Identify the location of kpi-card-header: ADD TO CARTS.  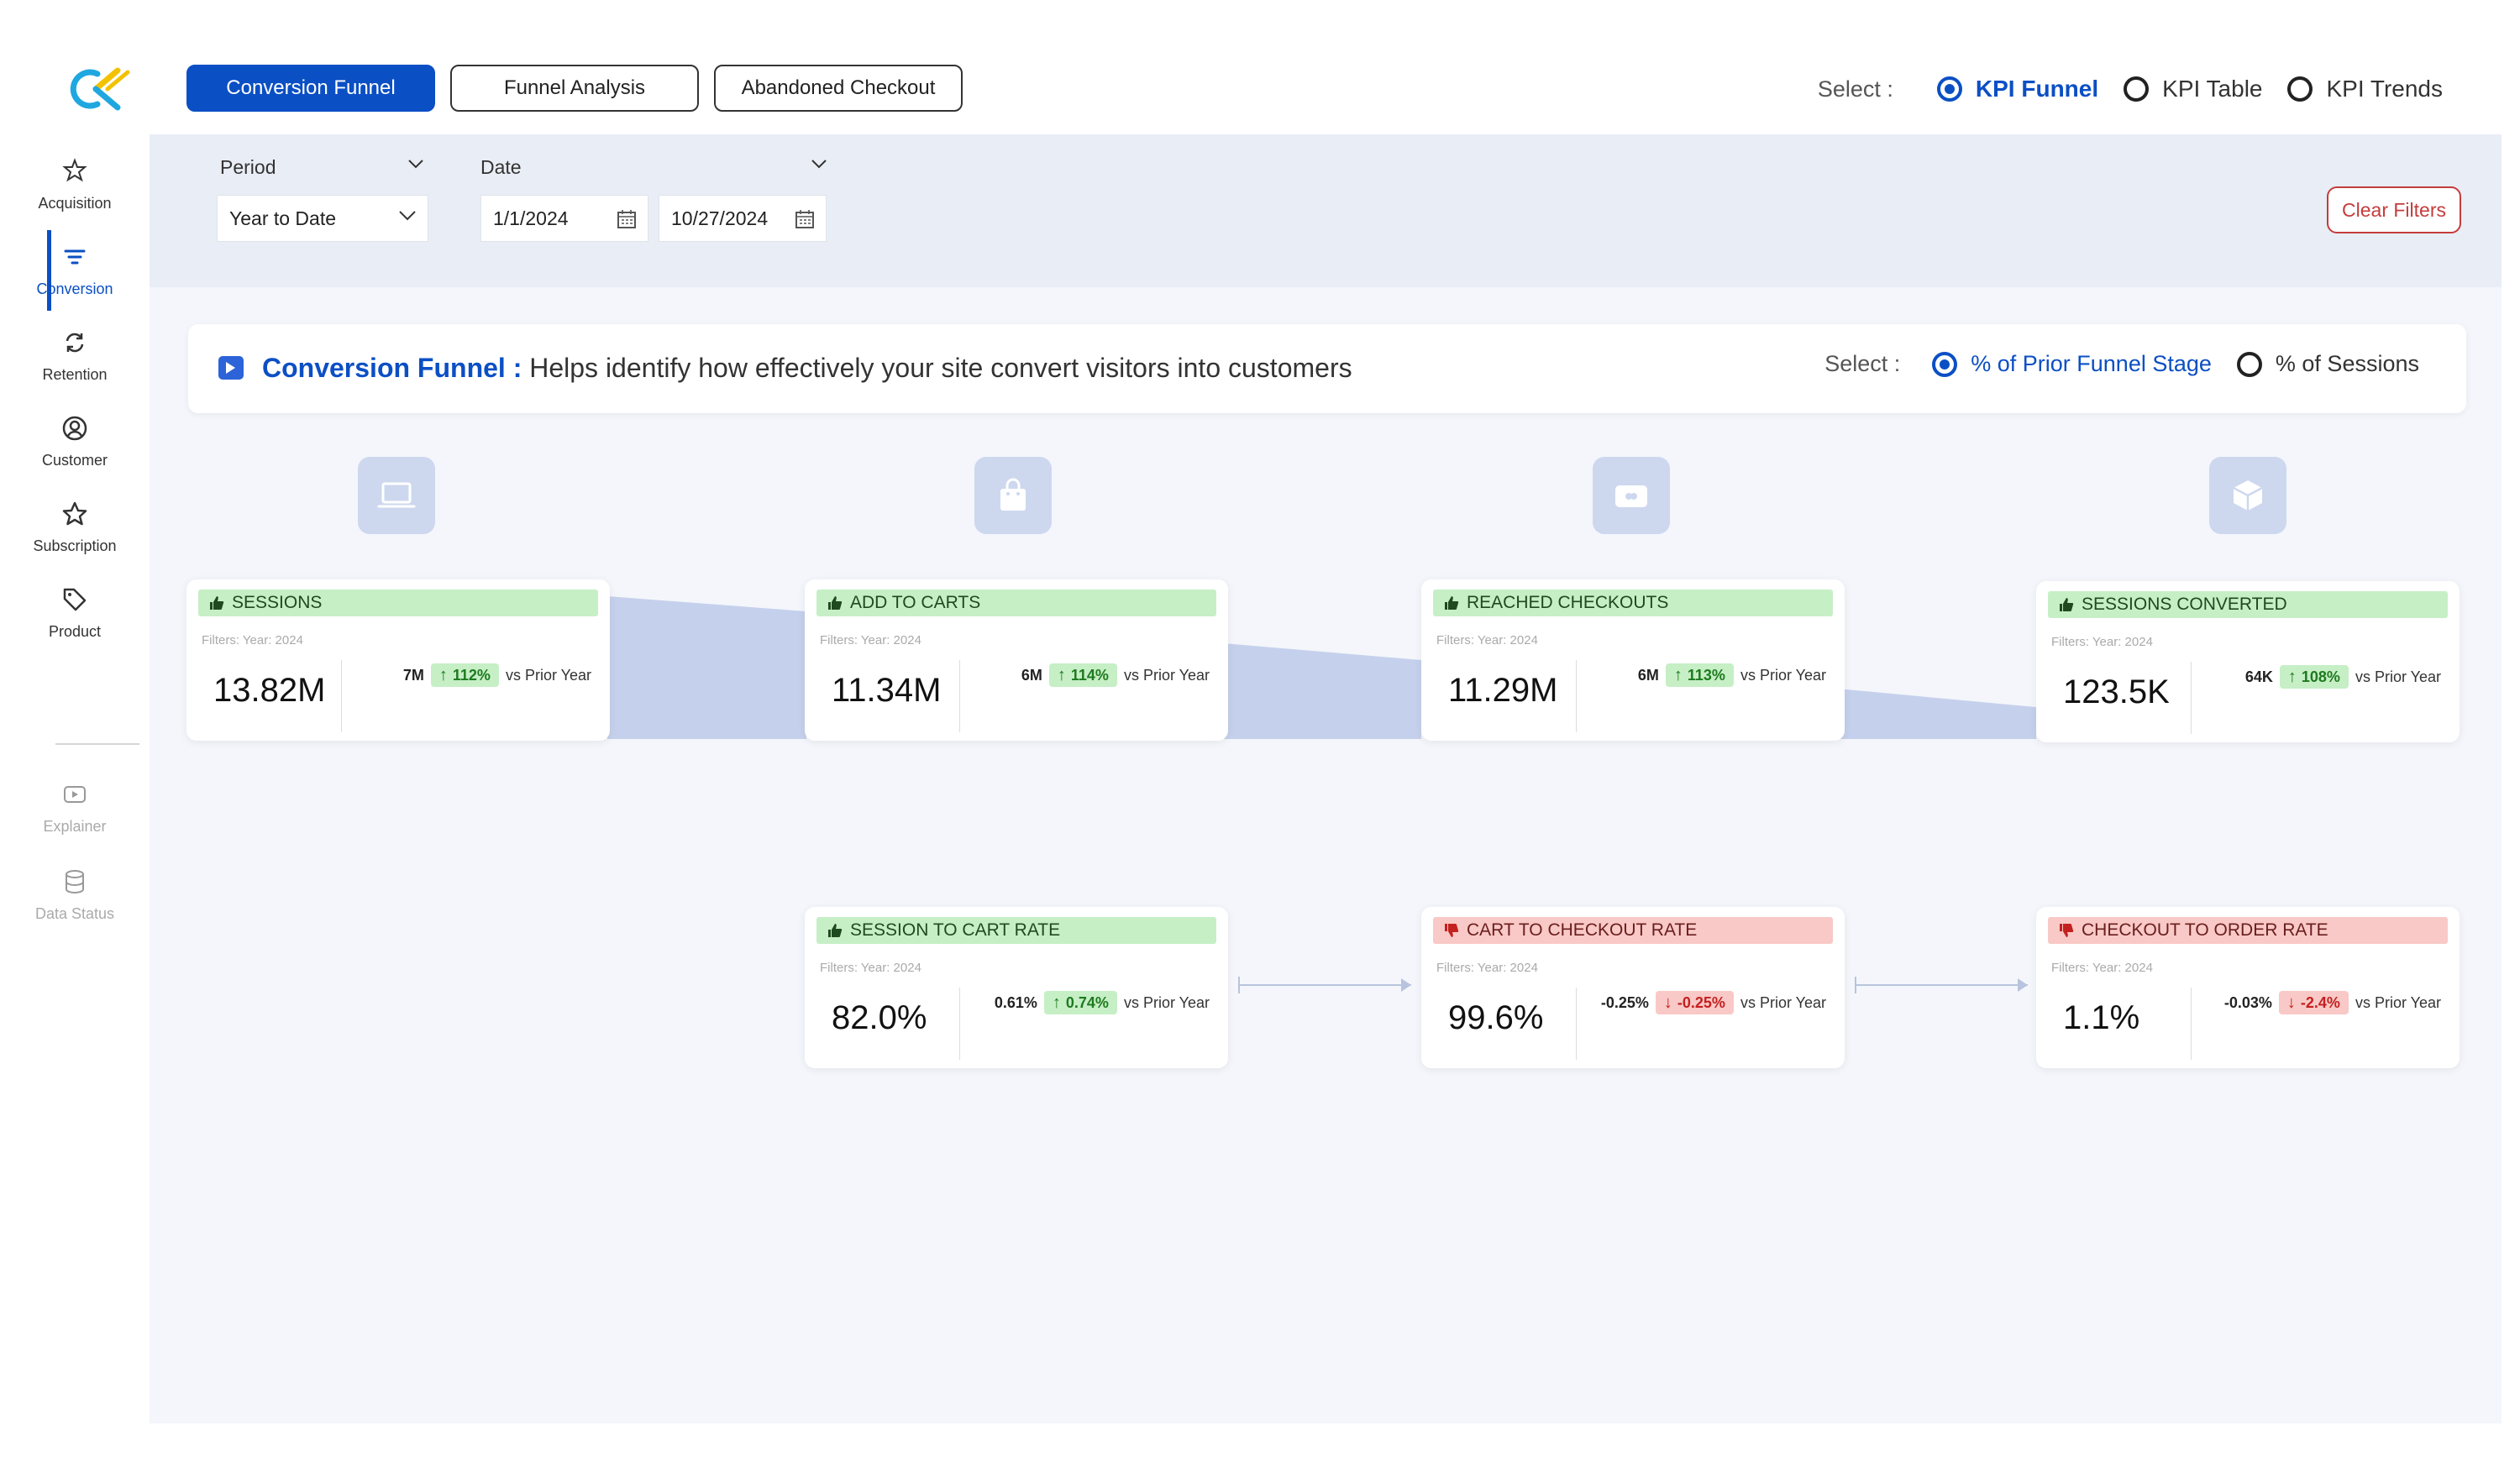
(1016, 603).